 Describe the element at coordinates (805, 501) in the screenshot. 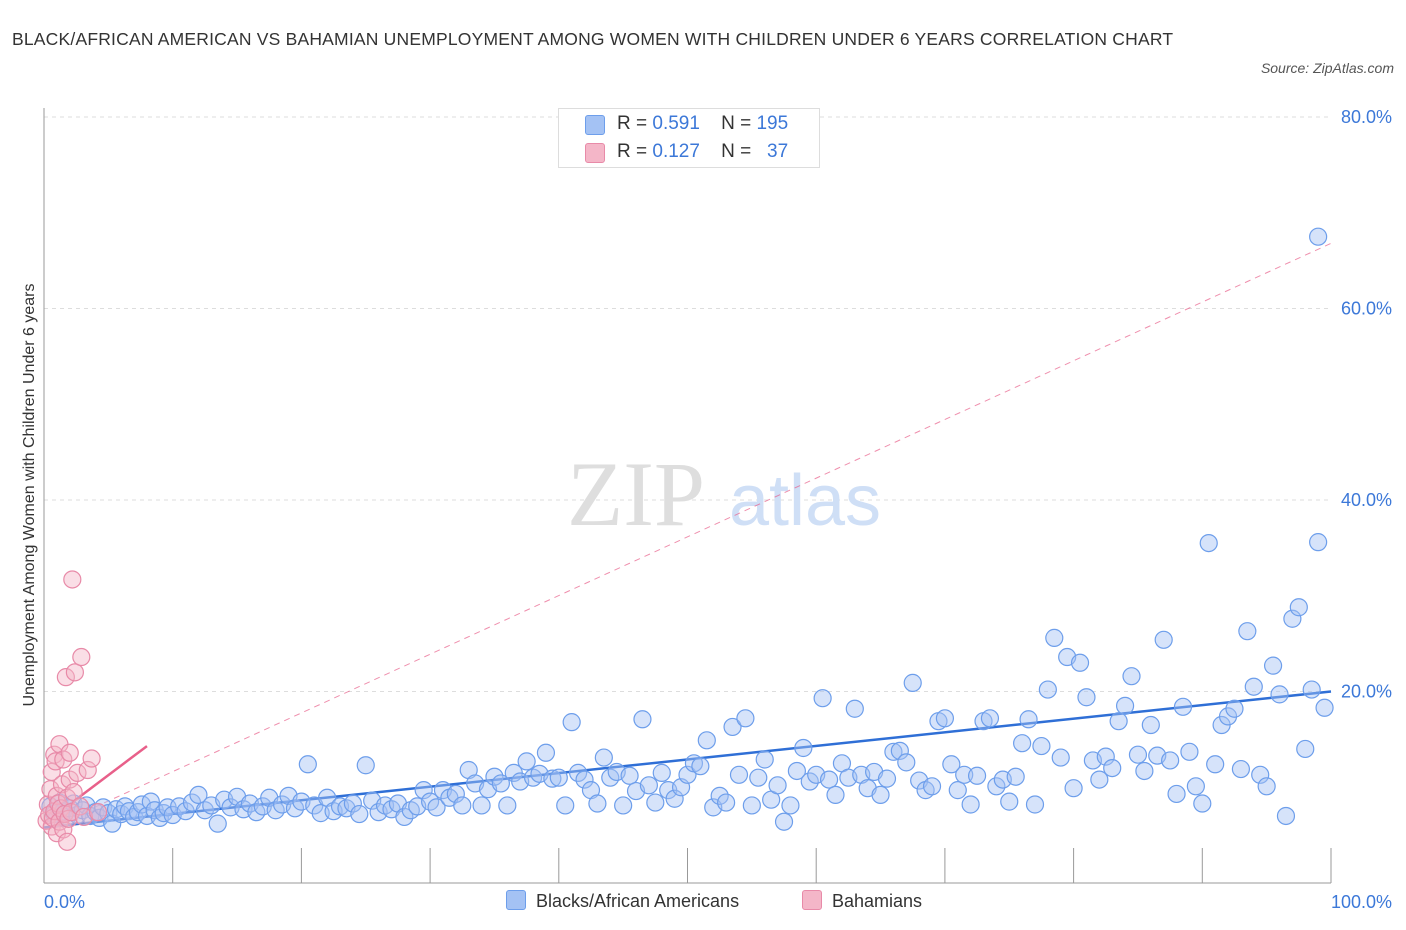

I see `watermark-atlas: atlas` at that location.